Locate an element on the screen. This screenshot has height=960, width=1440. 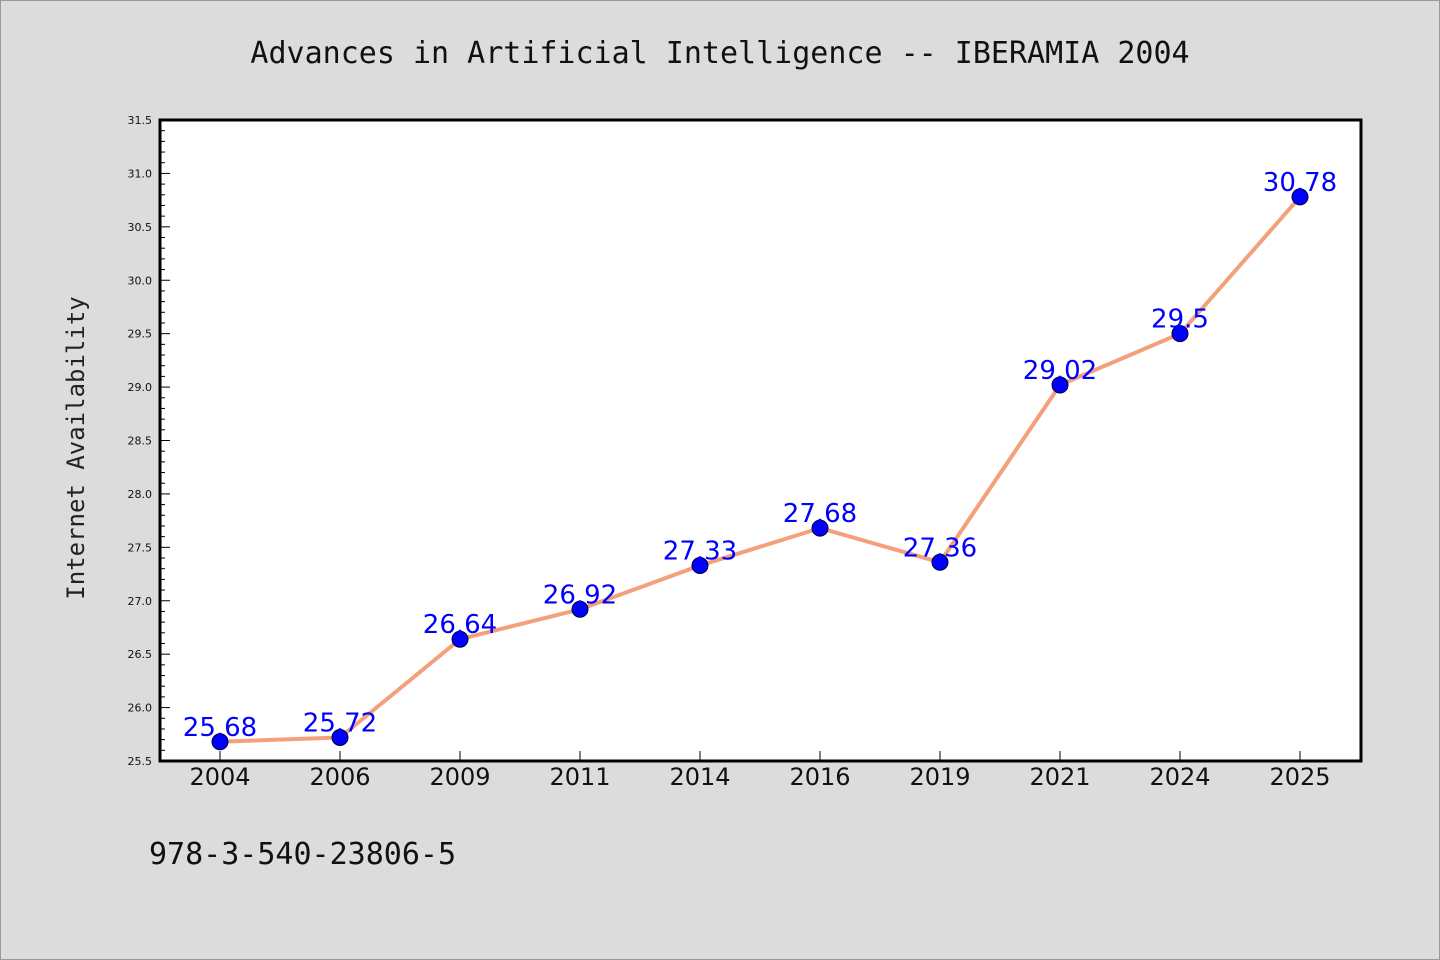
x-tick-label: 2006 is located at coordinates (339, 777).